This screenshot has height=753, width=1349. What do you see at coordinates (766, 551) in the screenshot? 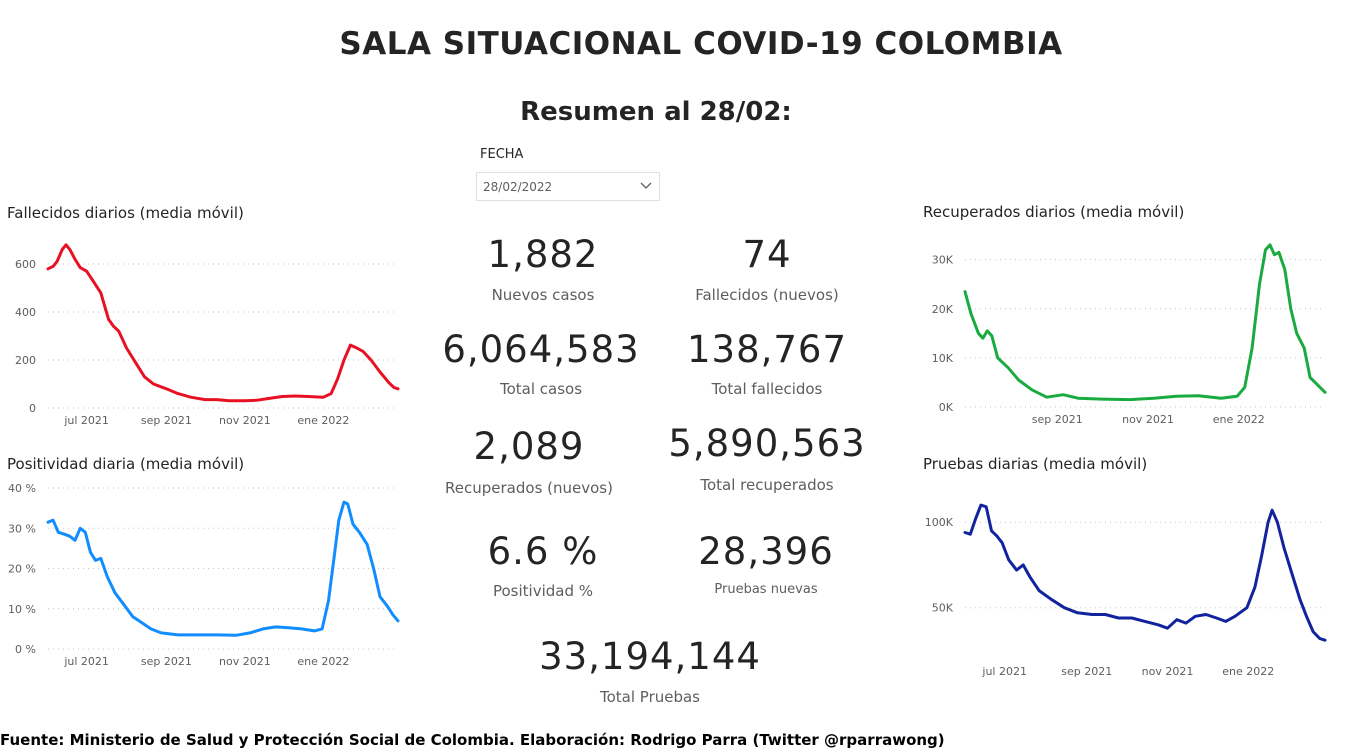
I see `kpi-pruebas-nuevas-value: 28,396` at bounding box center [766, 551].